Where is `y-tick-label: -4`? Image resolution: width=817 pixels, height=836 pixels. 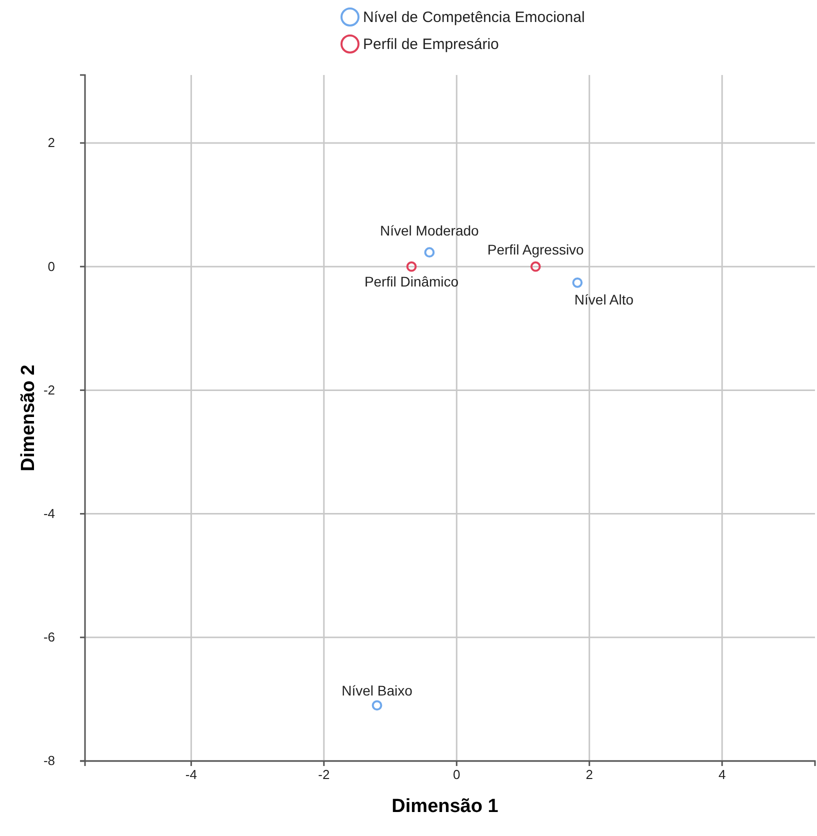 y-tick-label: -4 is located at coordinates (49, 513).